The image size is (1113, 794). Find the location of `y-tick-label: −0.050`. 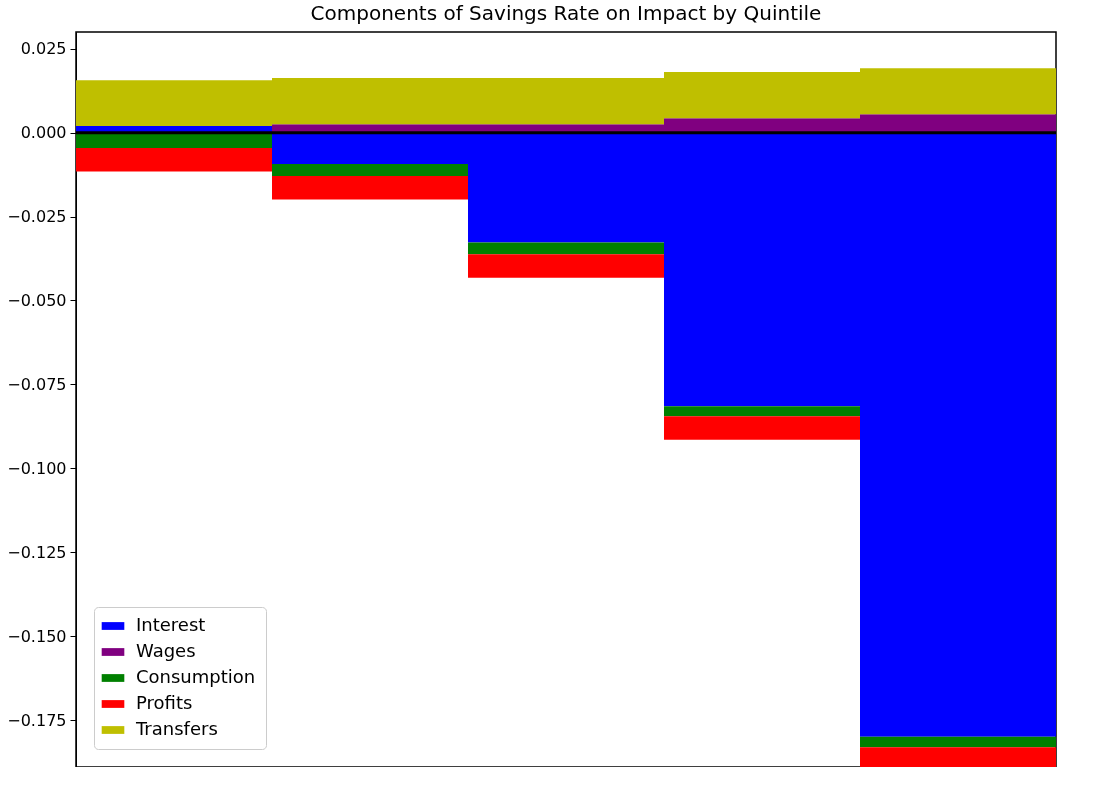

y-tick-label: −0.050 is located at coordinates (37, 300).